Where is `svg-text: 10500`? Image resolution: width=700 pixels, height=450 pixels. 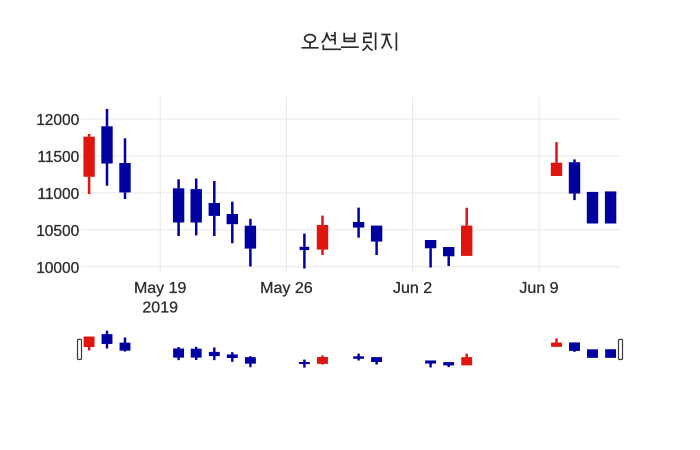
svg-text: 10500 is located at coordinates (57, 231).